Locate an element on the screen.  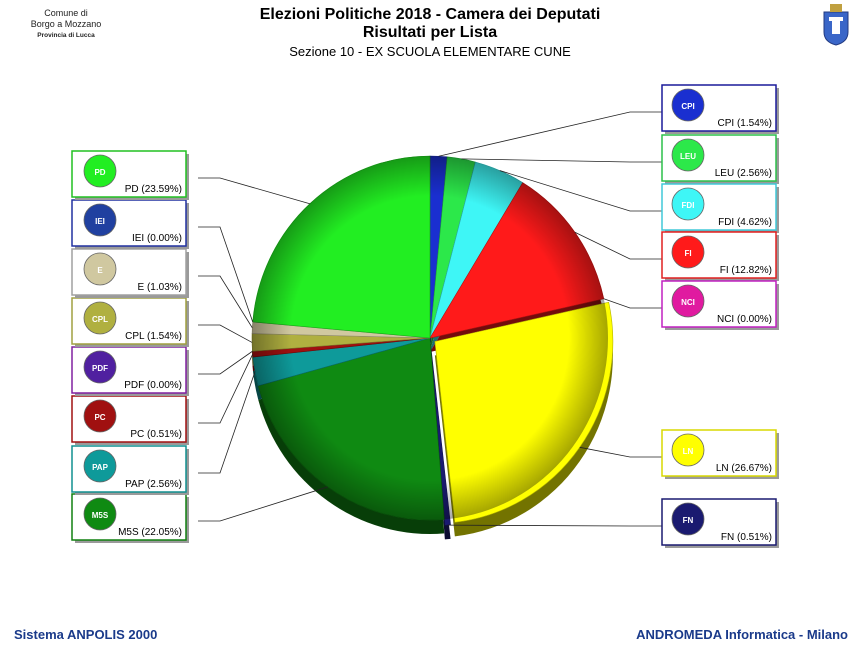
legend-label-fdi: FDI (4.62%) is located at coordinates (745, 222).